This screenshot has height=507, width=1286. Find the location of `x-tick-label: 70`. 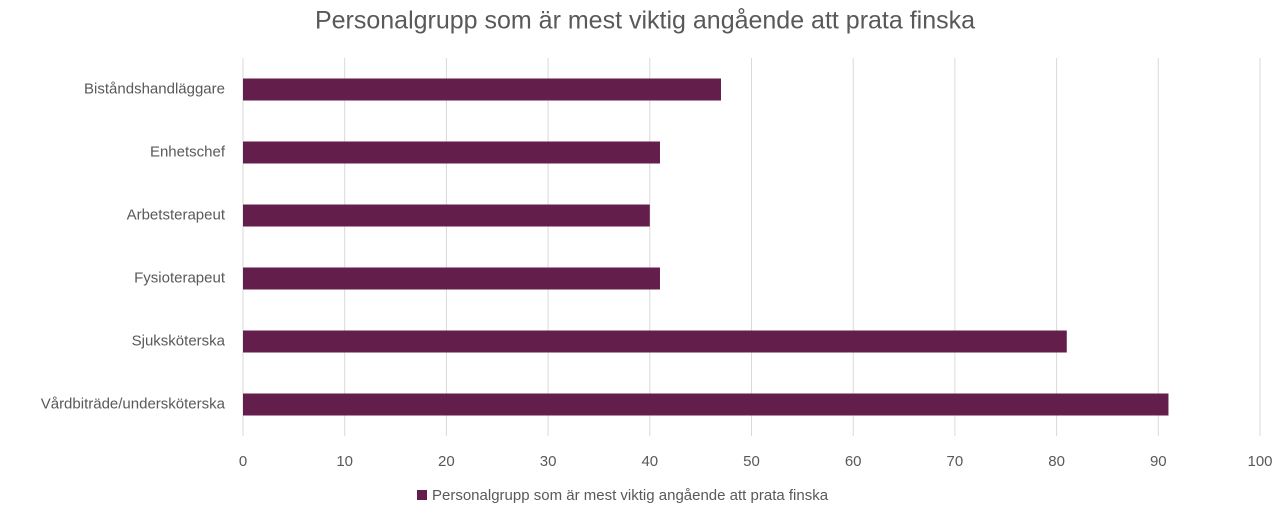

x-tick-label: 70 is located at coordinates (955, 461).